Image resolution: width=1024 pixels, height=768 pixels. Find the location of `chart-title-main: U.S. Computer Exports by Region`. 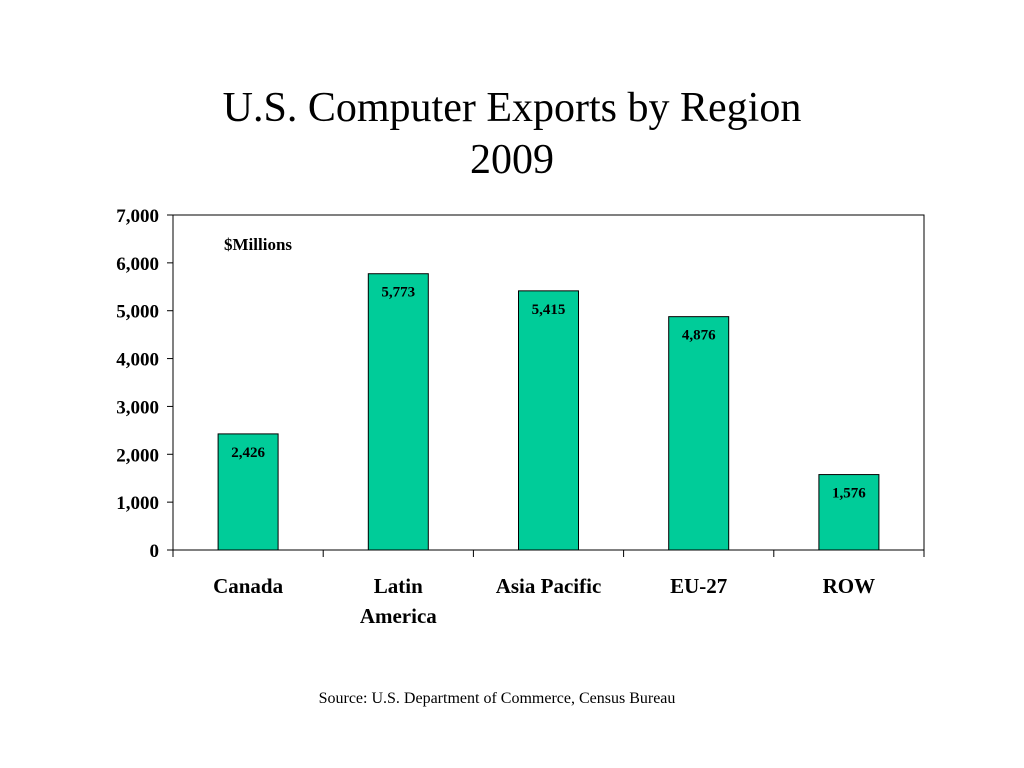

chart-title-main: U.S. Computer Exports by Region is located at coordinates (512, 108).